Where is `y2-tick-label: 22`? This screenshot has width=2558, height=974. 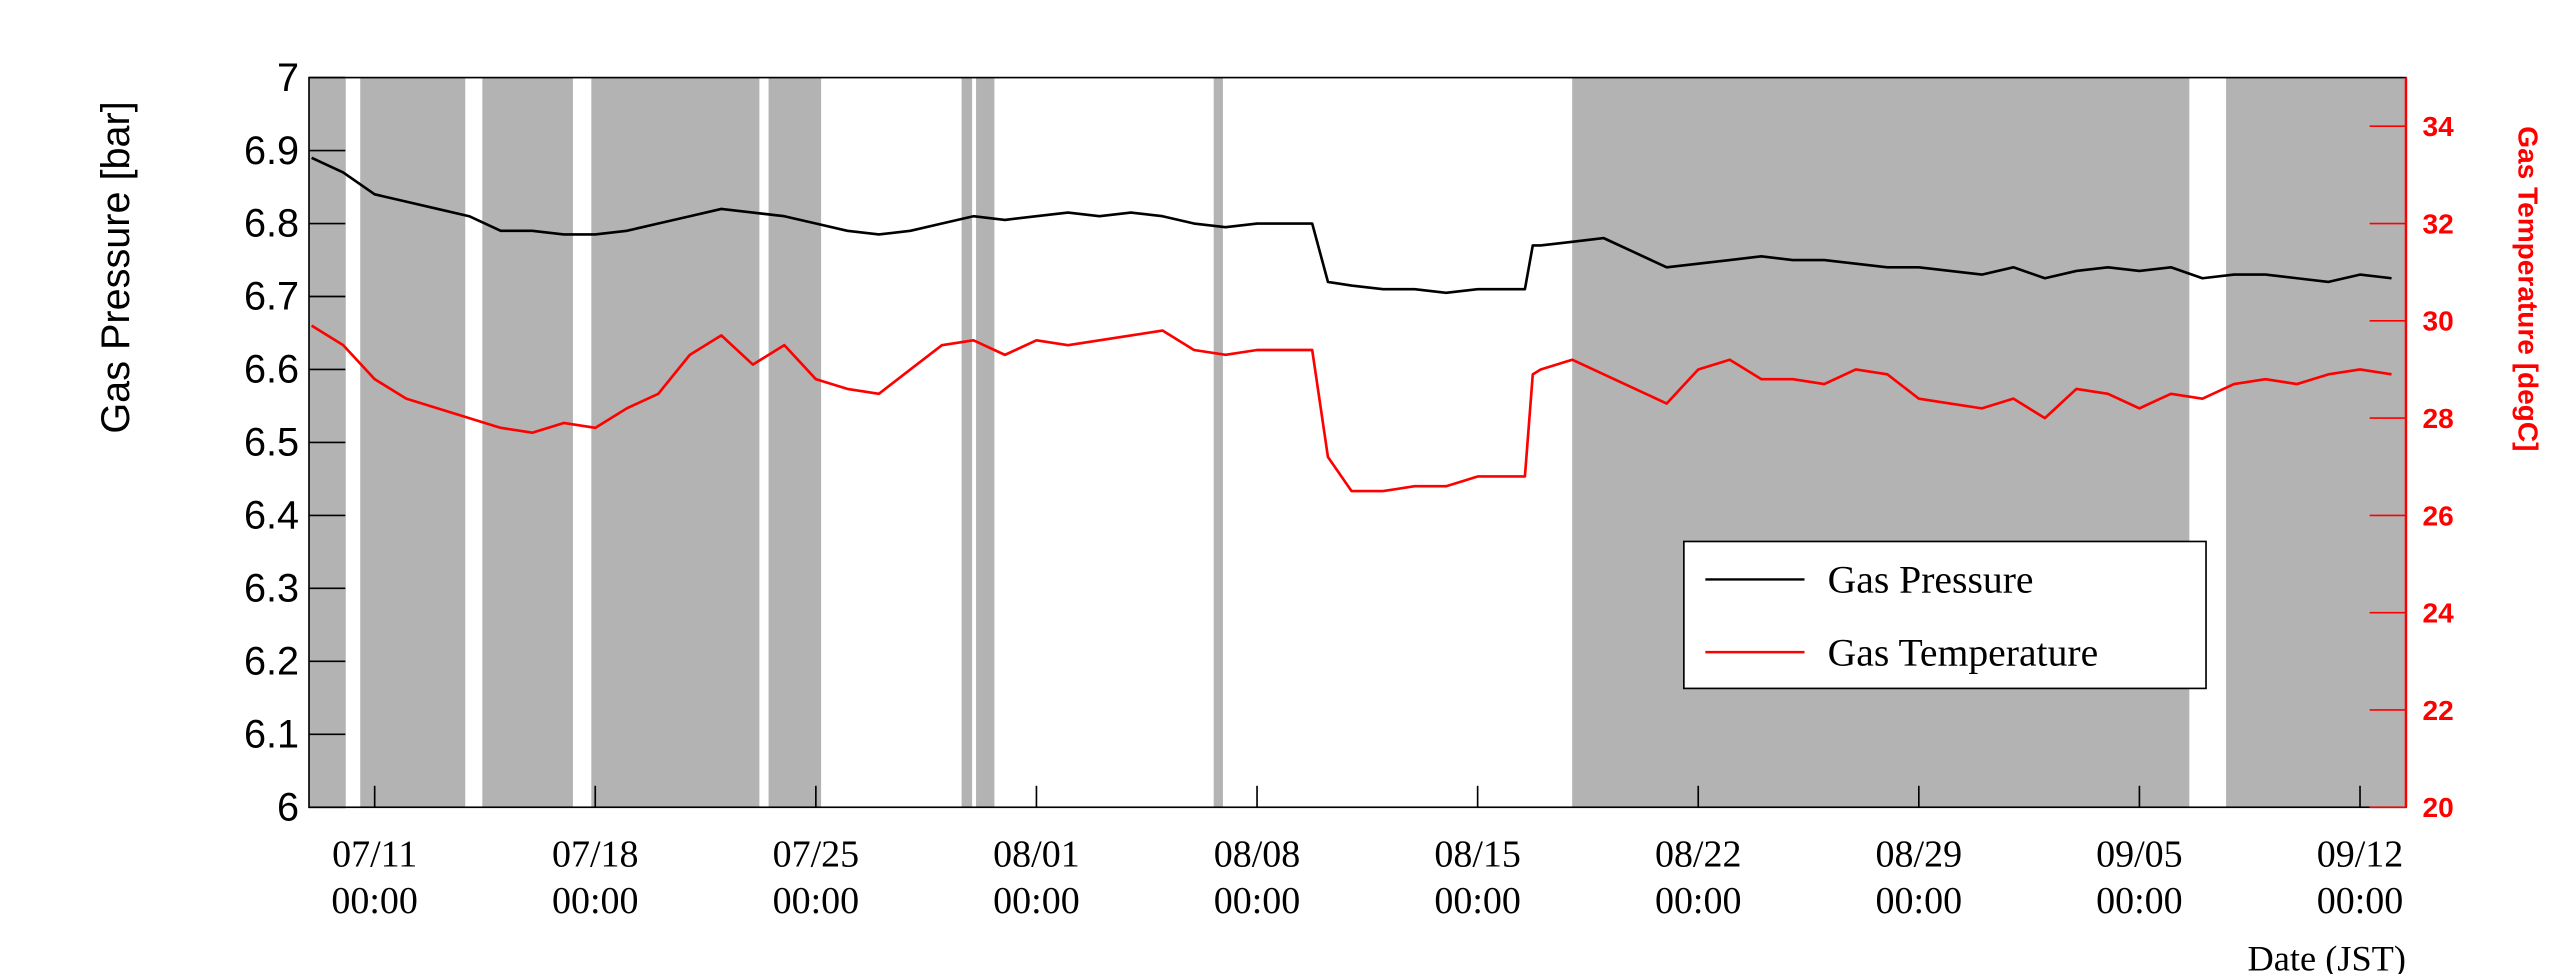
y2-tick-label: 22 is located at coordinates (2437, 710).